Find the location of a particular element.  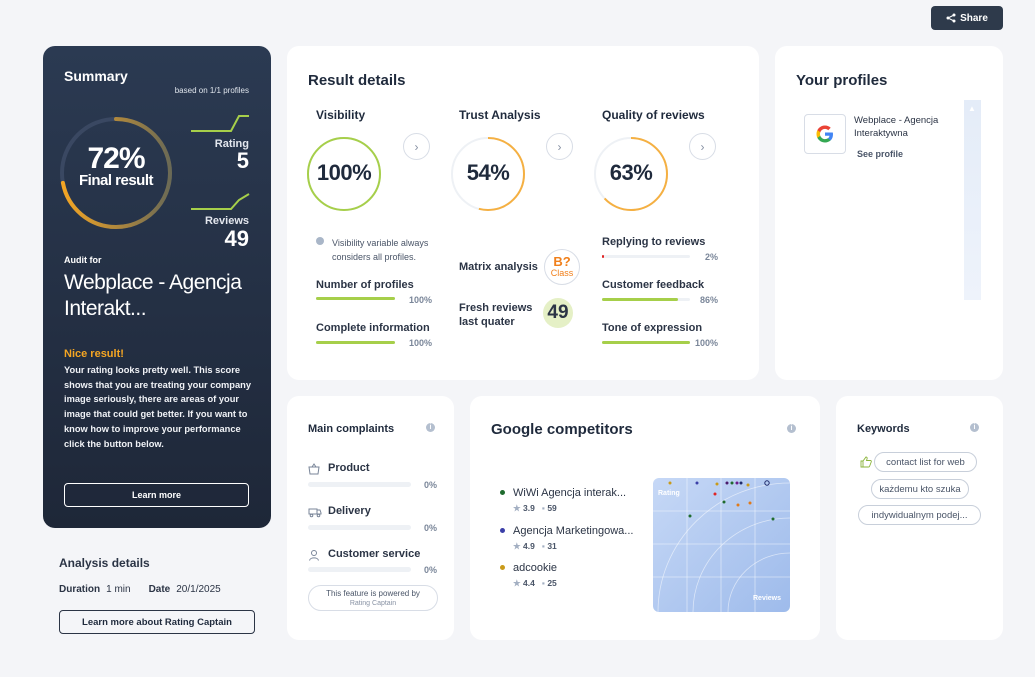

number-of-profiles-bar is located at coordinates (355, 298).